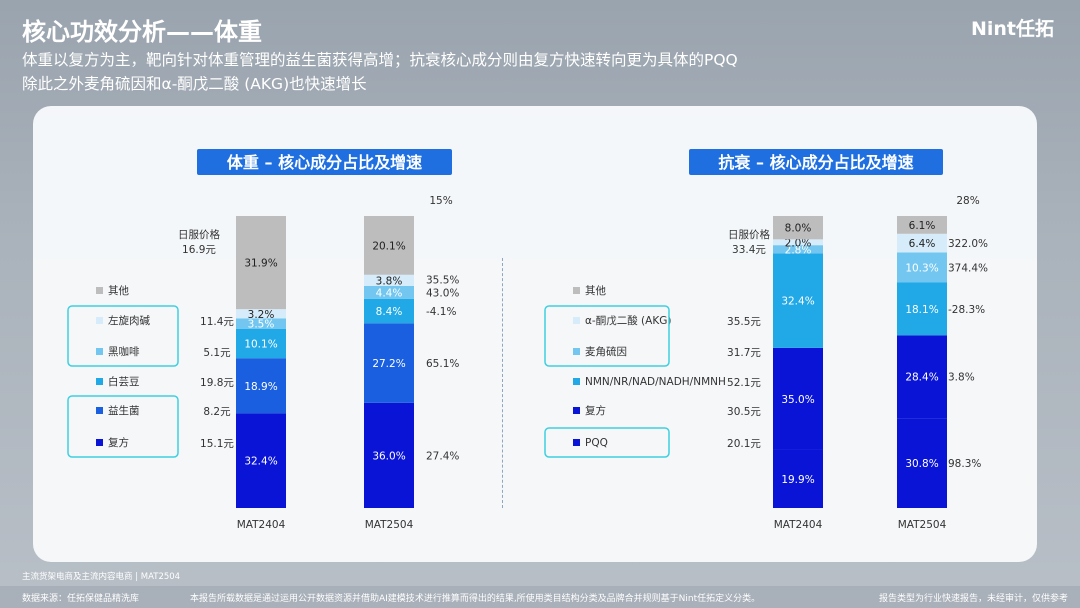  What do you see at coordinates (442, 293) in the screenshot?
I see `weight-growth-label: 43.0%` at bounding box center [442, 293].